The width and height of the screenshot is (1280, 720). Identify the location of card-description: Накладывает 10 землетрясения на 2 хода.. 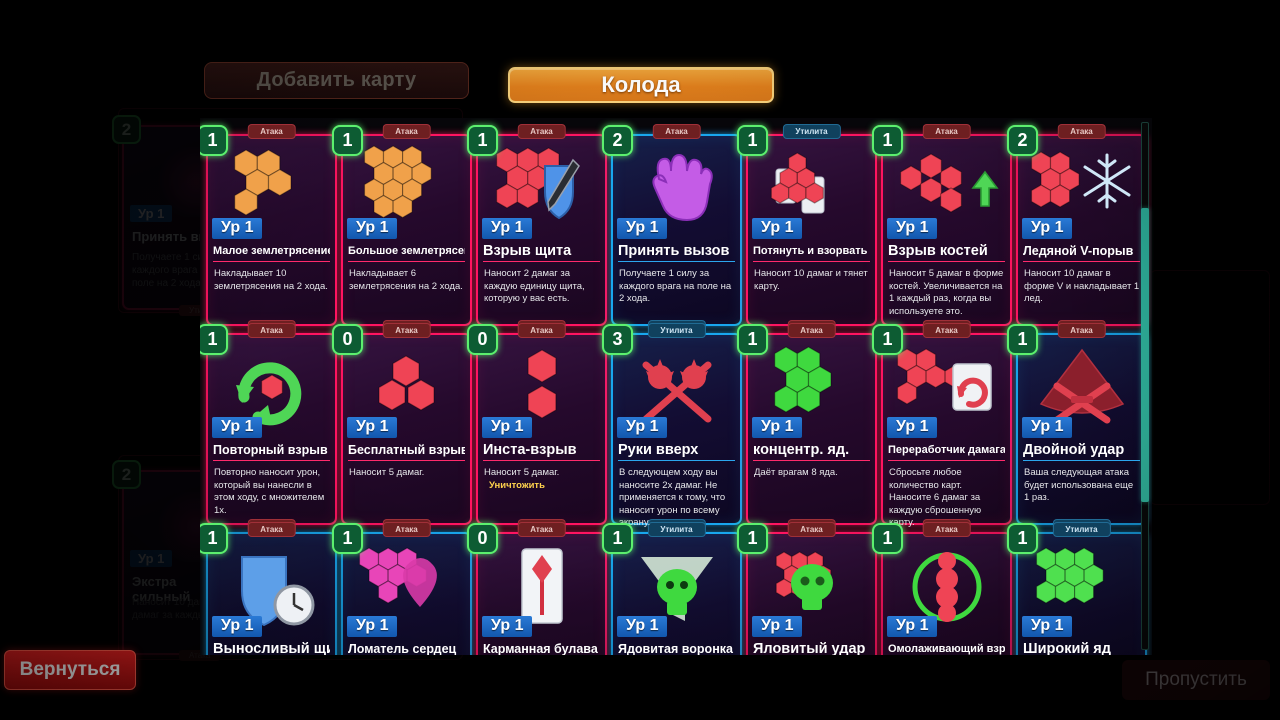
(271, 280).